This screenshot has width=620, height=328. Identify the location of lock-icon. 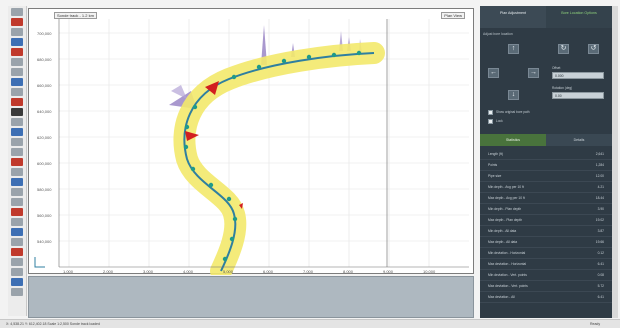
(17, 272).